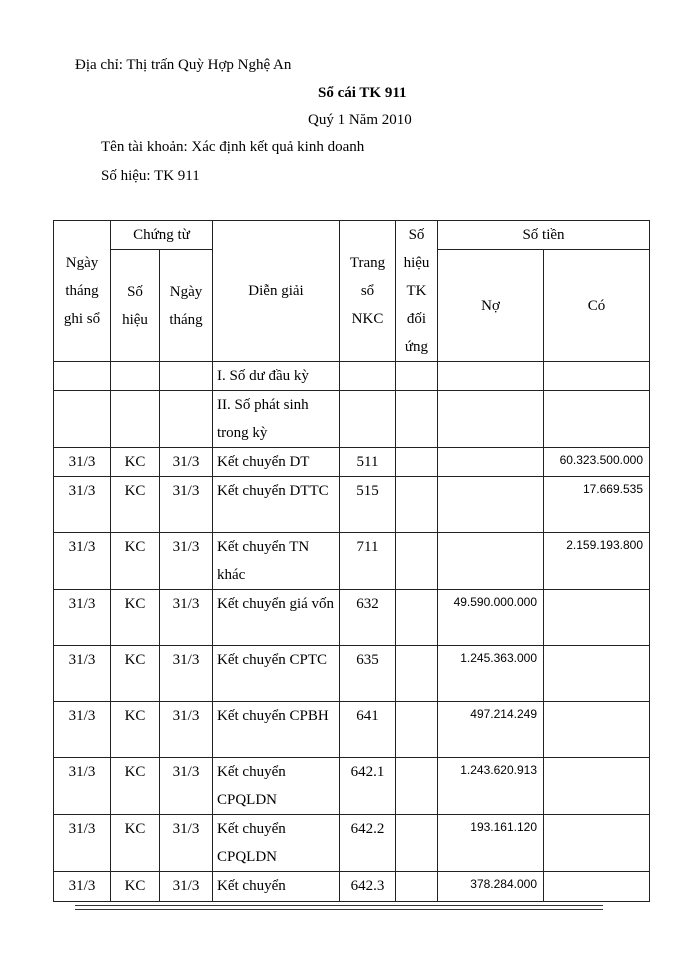 The image size is (700, 960). What do you see at coordinates (351, 376) in the screenshot?
I see `section-row: I. Số dư đầu kỳ` at bounding box center [351, 376].